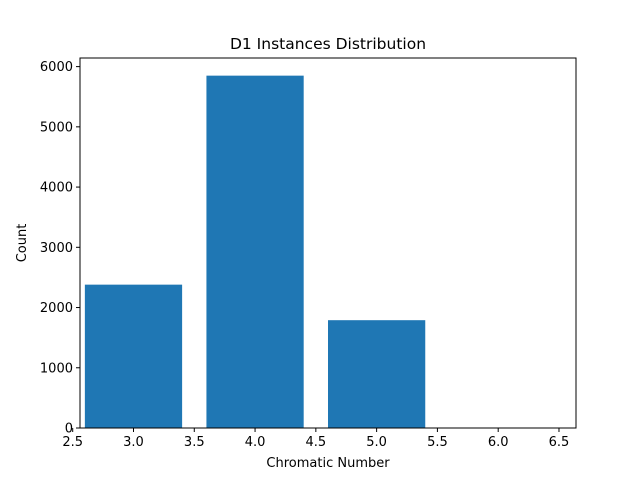 Image resolution: width=640 pixels, height=480 pixels. Describe the element at coordinates (56, 248) in the screenshot. I see `y-tick-label: 3000` at that location.